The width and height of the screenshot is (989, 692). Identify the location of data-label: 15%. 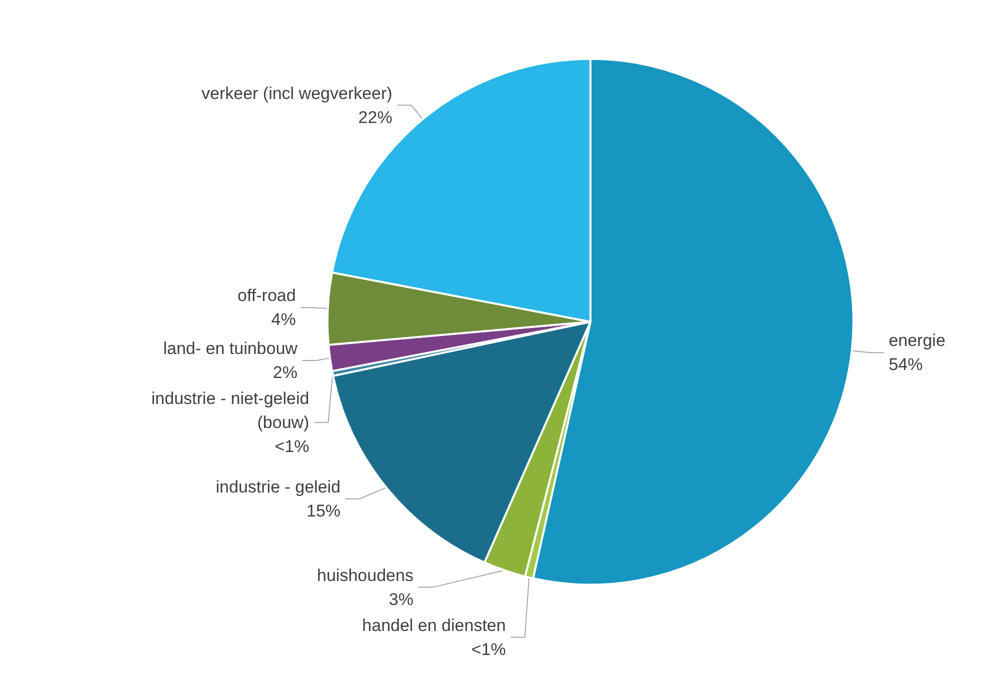
(323, 510).